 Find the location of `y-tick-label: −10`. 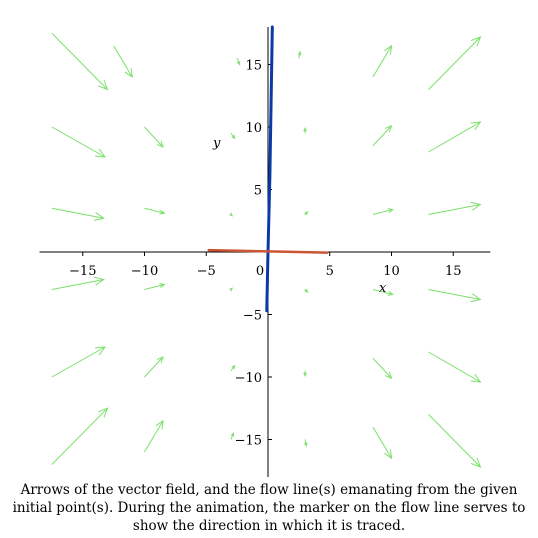

y-tick-label: −10 is located at coordinates (248, 378).